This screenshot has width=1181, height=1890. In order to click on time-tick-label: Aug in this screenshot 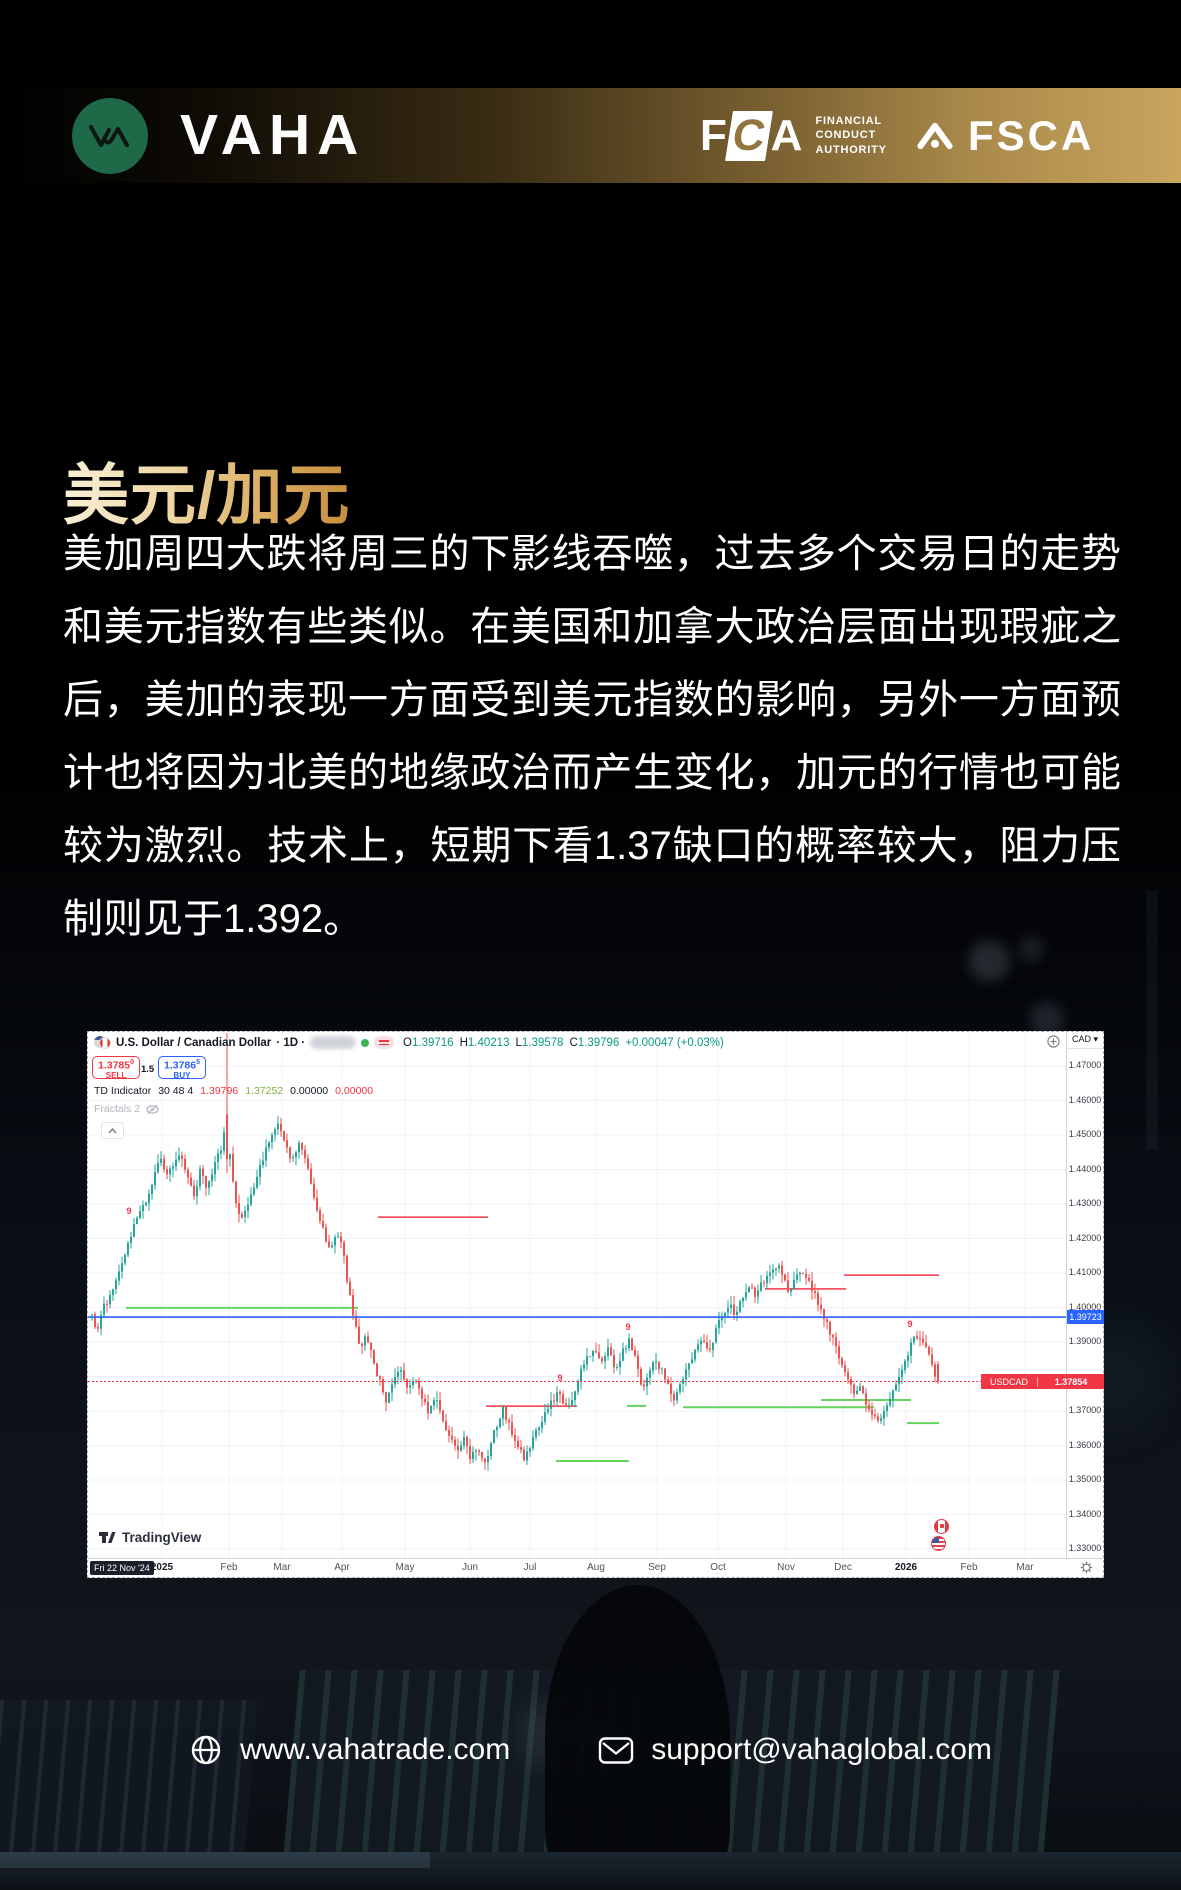, I will do `click(596, 1567)`.